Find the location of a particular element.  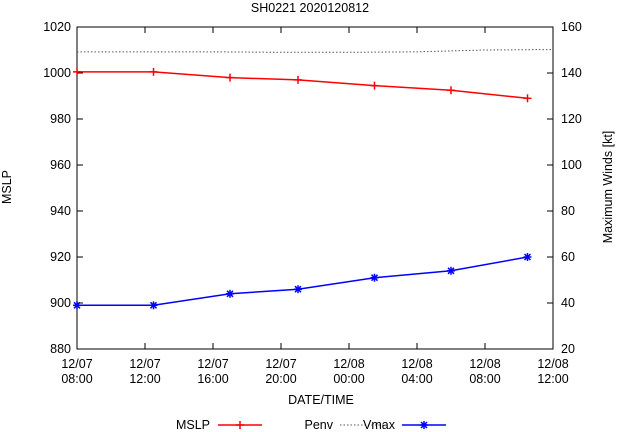

y-tick-label: 1020 is located at coordinates (57, 27).